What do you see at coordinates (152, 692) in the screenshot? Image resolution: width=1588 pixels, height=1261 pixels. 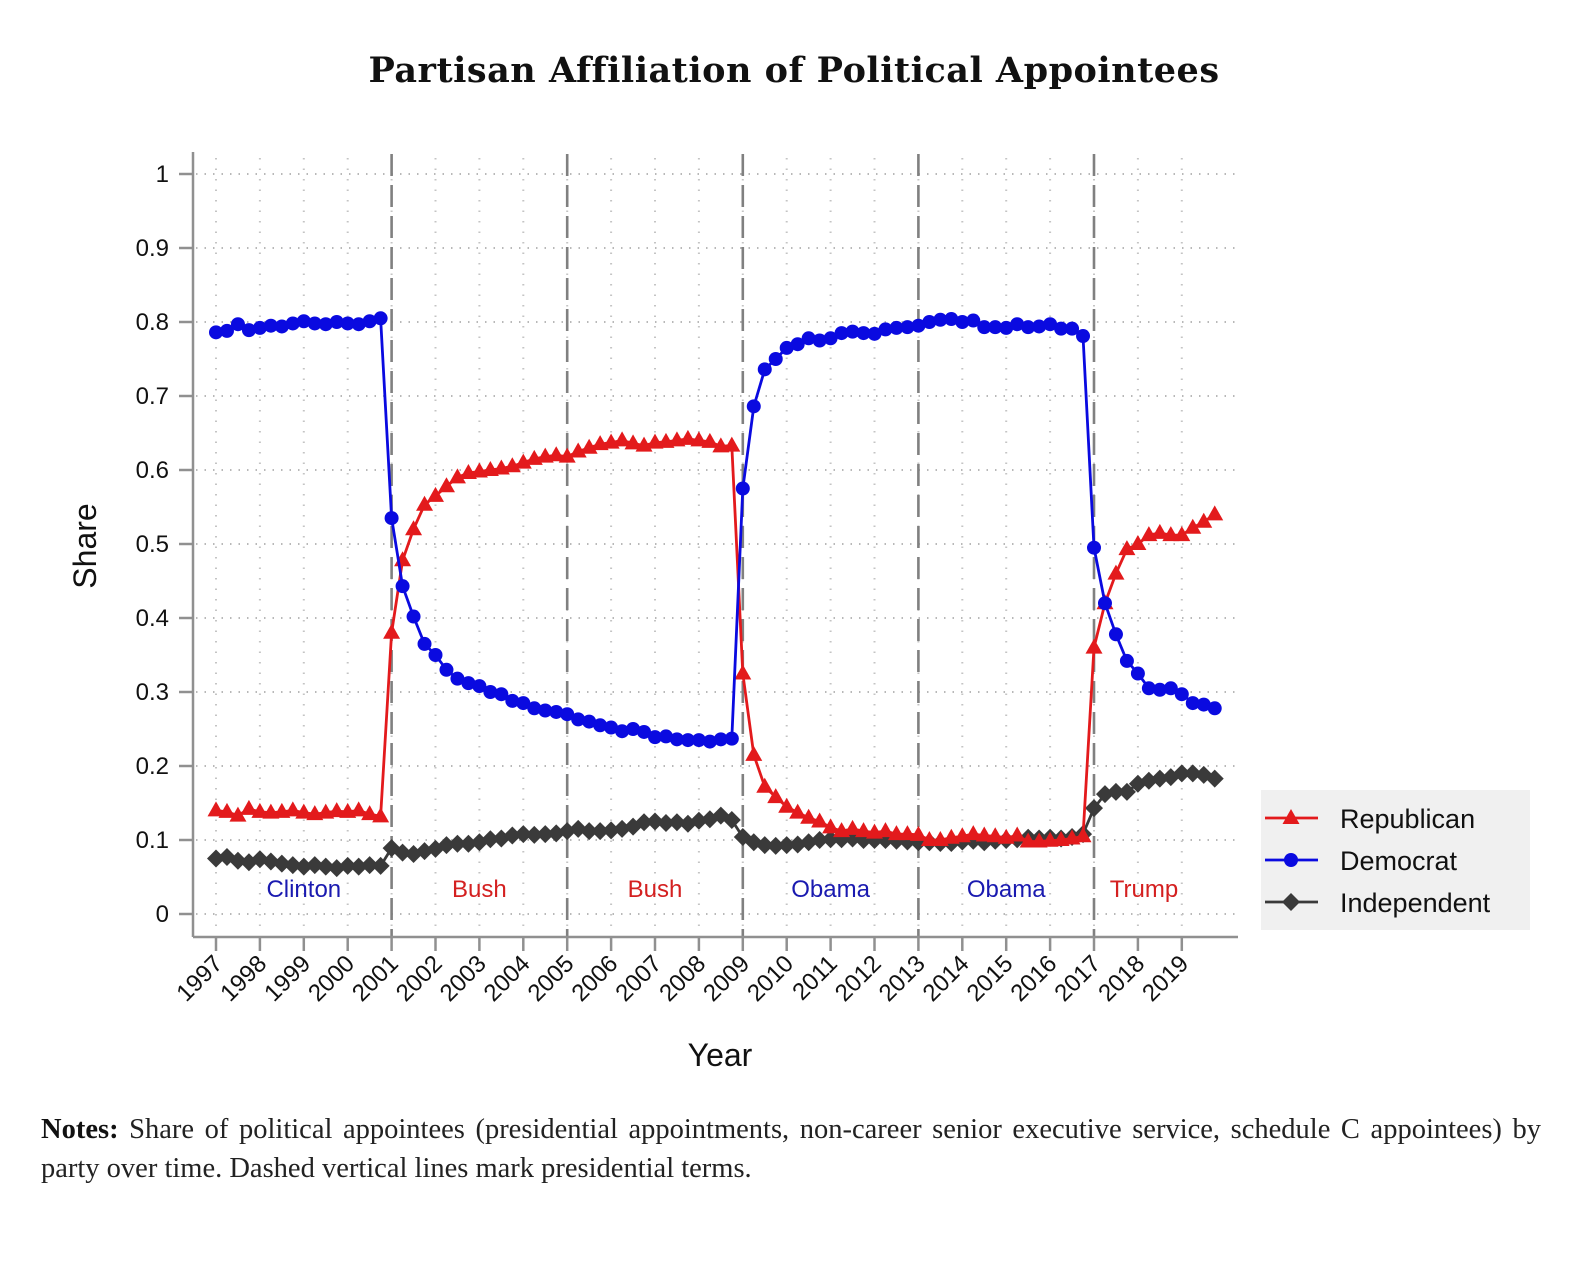 I see `y-tick-label: 0.3` at bounding box center [152, 692].